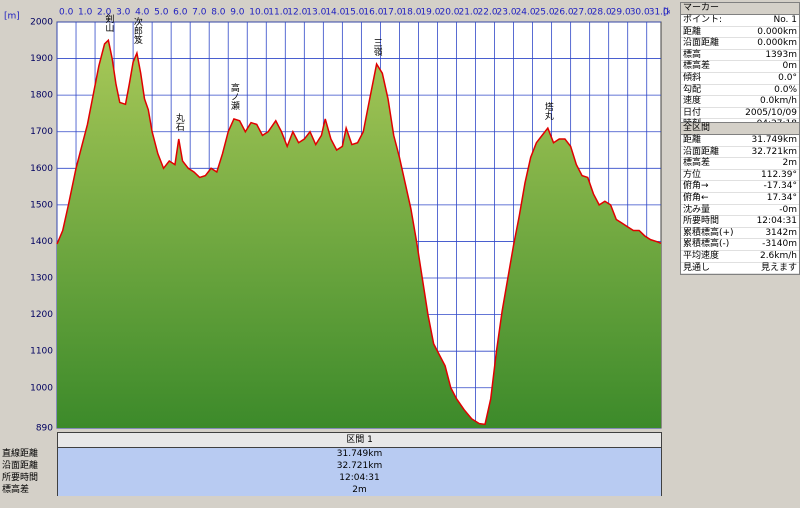  What do you see at coordinates (771, 112) in the screenshot?
I see `info-value: 2005/10/09` at bounding box center [771, 112].